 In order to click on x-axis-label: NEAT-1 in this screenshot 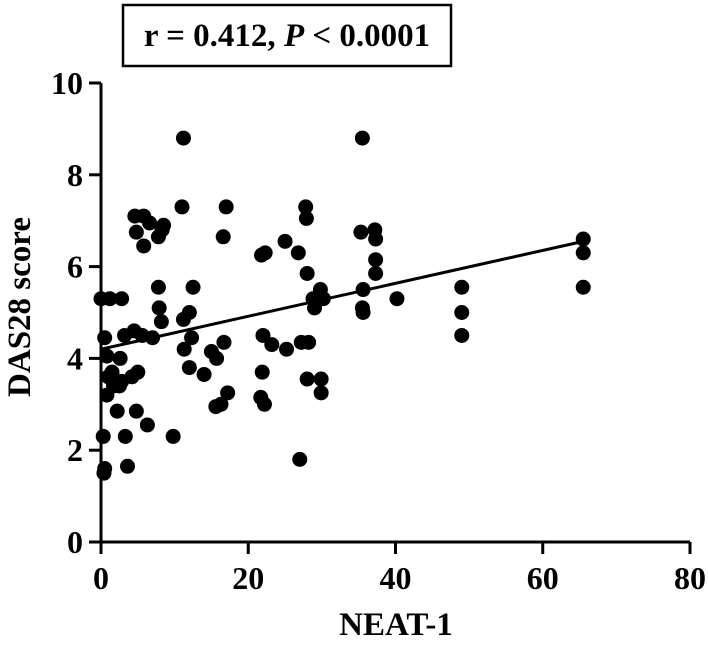, I will do `click(396, 625)`.